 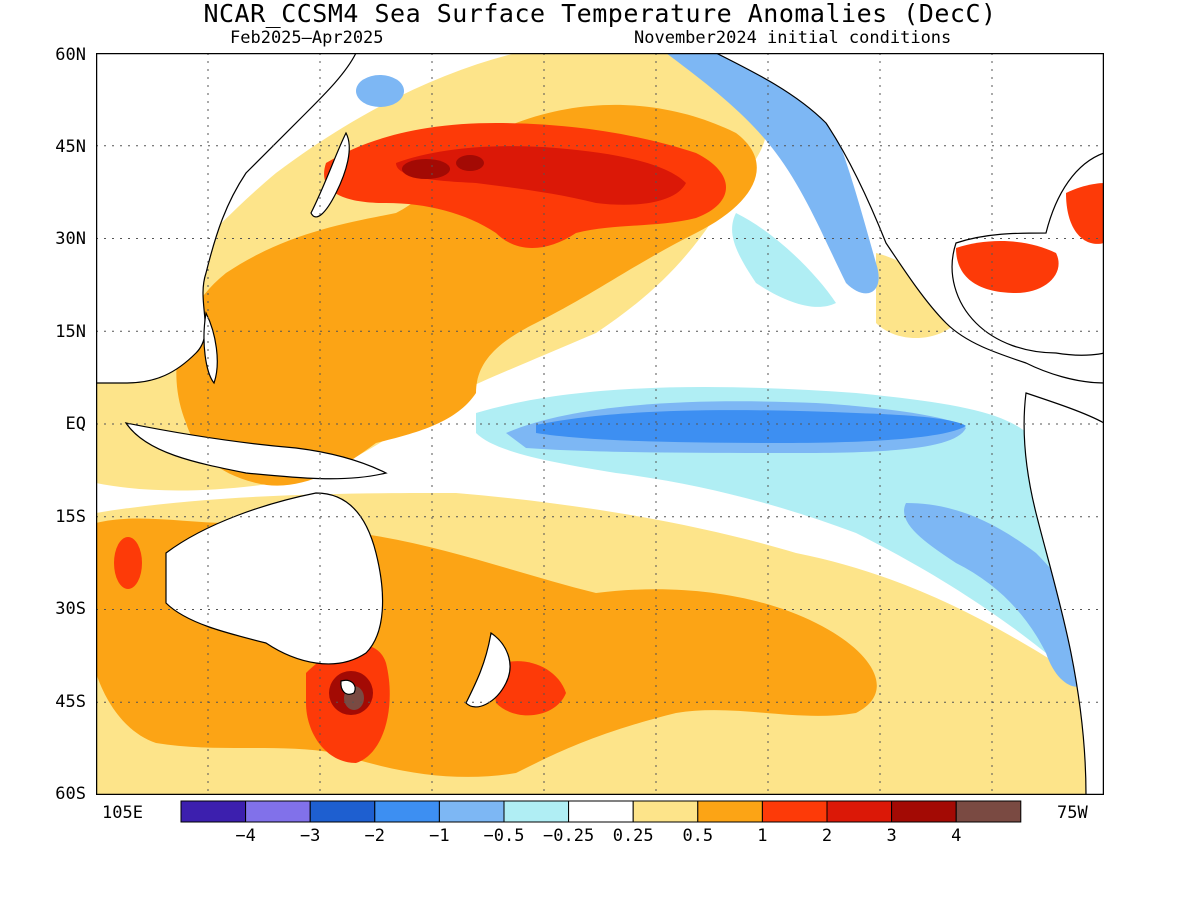 I want to click on colorbar-tick-label: 3, so click(x=891, y=836).